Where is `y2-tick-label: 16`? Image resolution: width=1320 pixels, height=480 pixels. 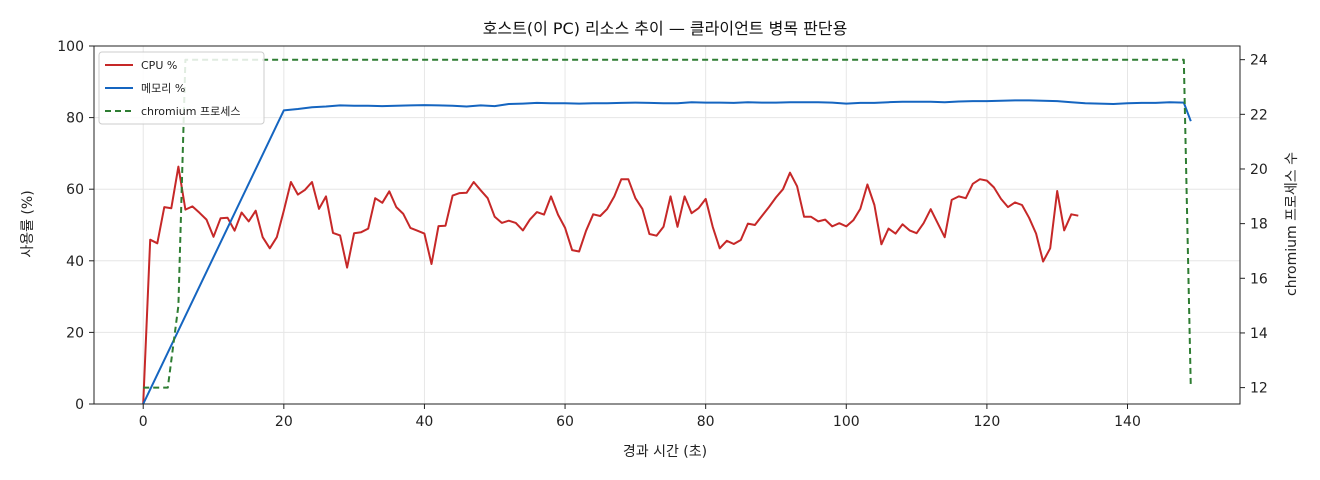
y2-tick-label: 16 is located at coordinates (1259, 279).